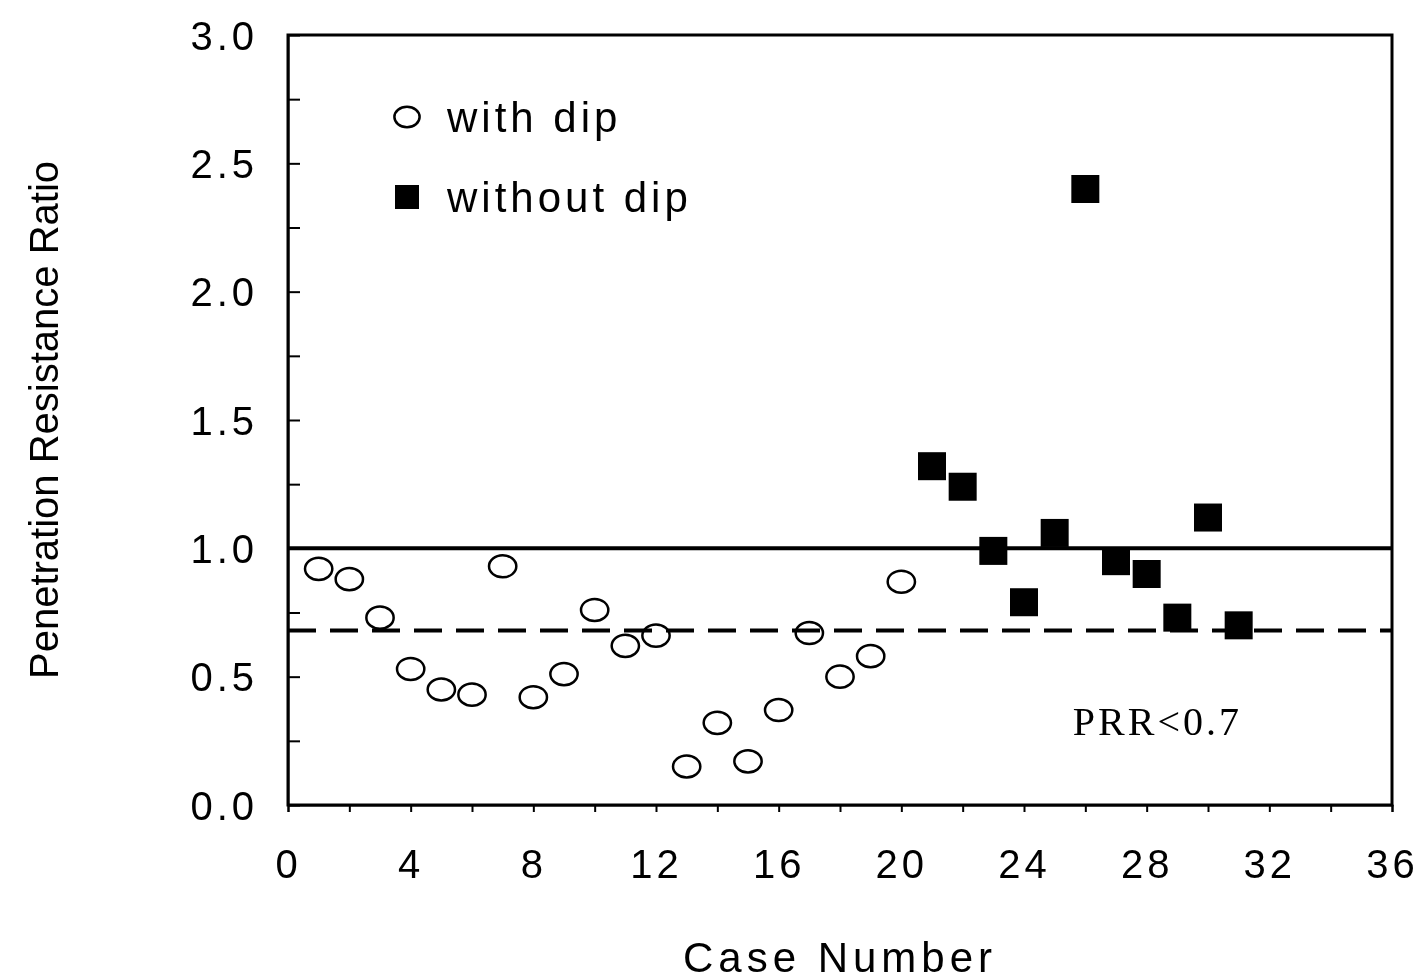 The image size is (1428, 979). I want to click on y-tick-label: 2.0, so click(224, 292).